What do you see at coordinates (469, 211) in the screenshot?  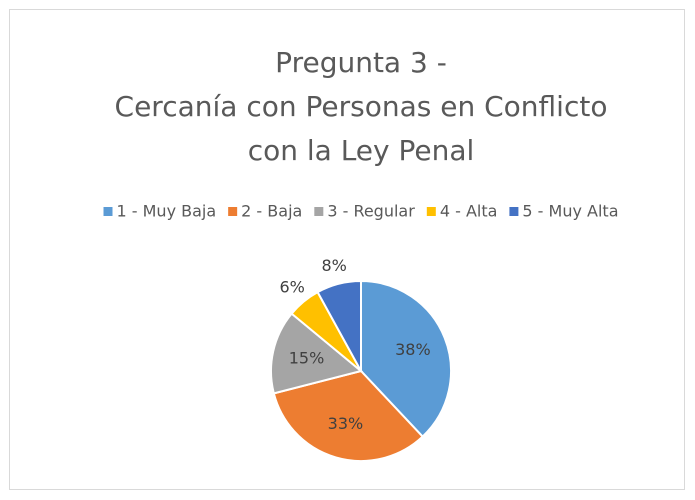 I see `legend-label: 4 - Alta` at bounding box center [469, 211].